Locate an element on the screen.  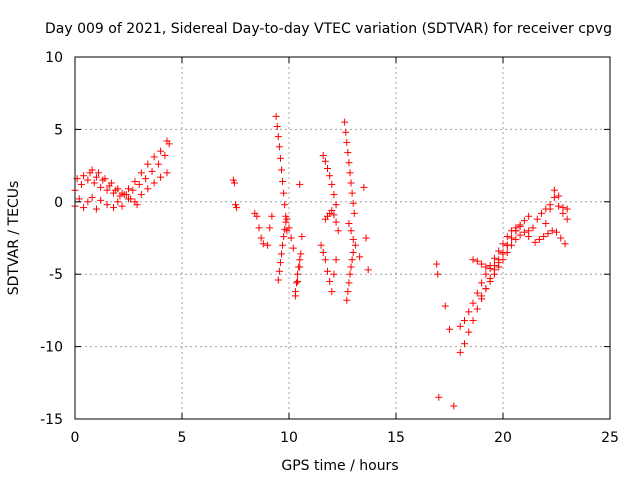
x-tick-label: 0 is located at coordinates (75, 438).